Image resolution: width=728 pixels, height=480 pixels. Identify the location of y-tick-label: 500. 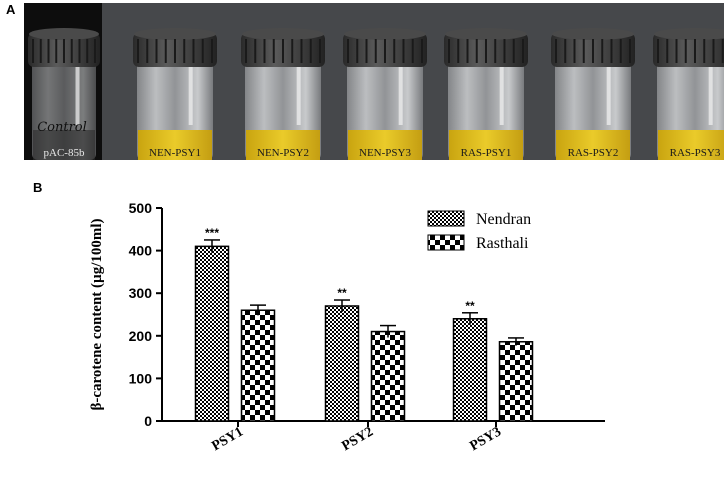
(141, 208).